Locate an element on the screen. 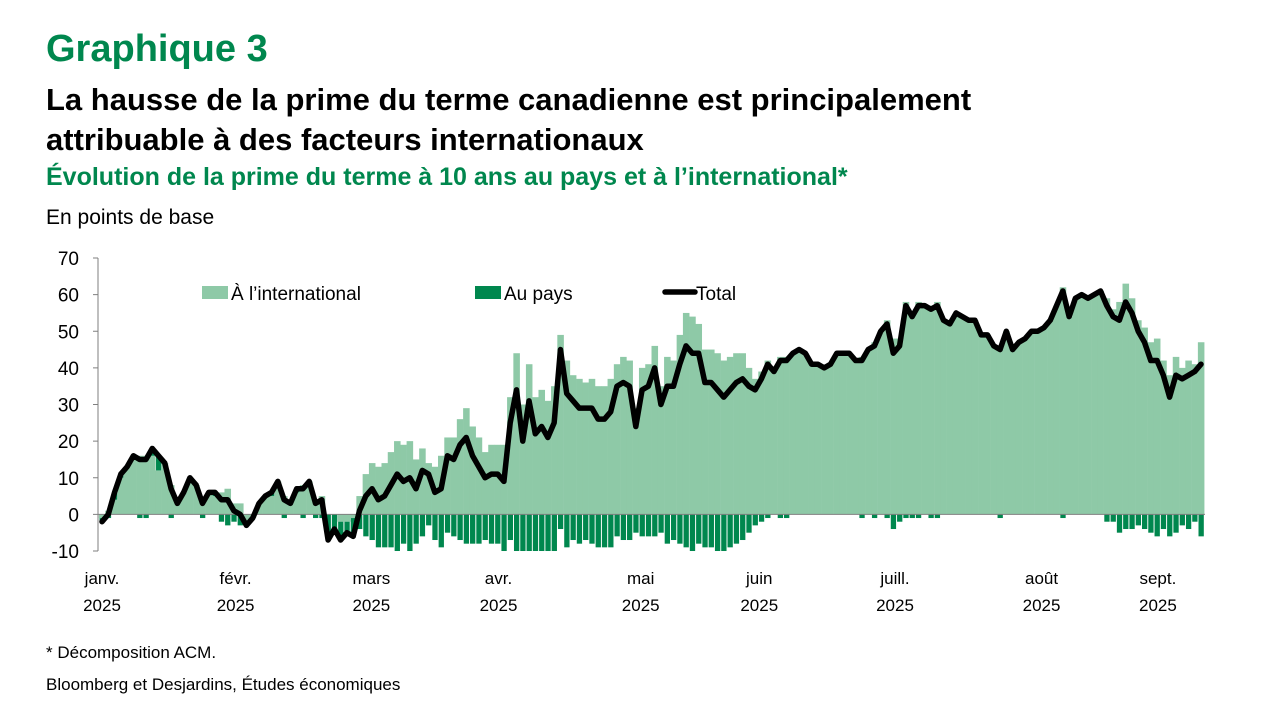 The width and height of the screenshot is (1280, 720). y-tick-label: 0 is located at coordinates (73, 515).